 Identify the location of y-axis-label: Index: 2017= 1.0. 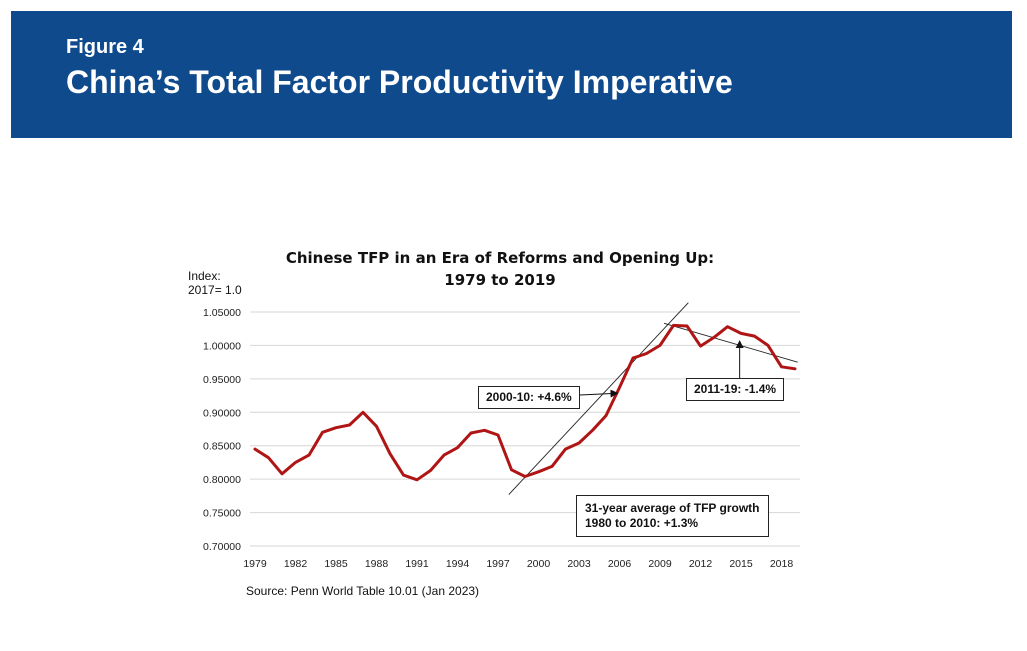
(215, 283).